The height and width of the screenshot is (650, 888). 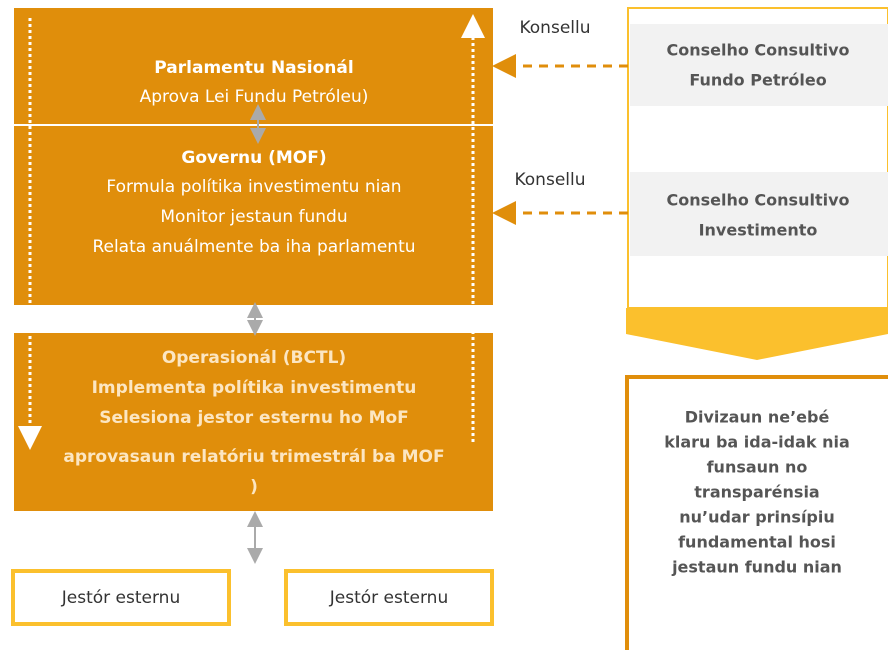 I want to click on note-line: funsaun no, so click(x=757, y=467).